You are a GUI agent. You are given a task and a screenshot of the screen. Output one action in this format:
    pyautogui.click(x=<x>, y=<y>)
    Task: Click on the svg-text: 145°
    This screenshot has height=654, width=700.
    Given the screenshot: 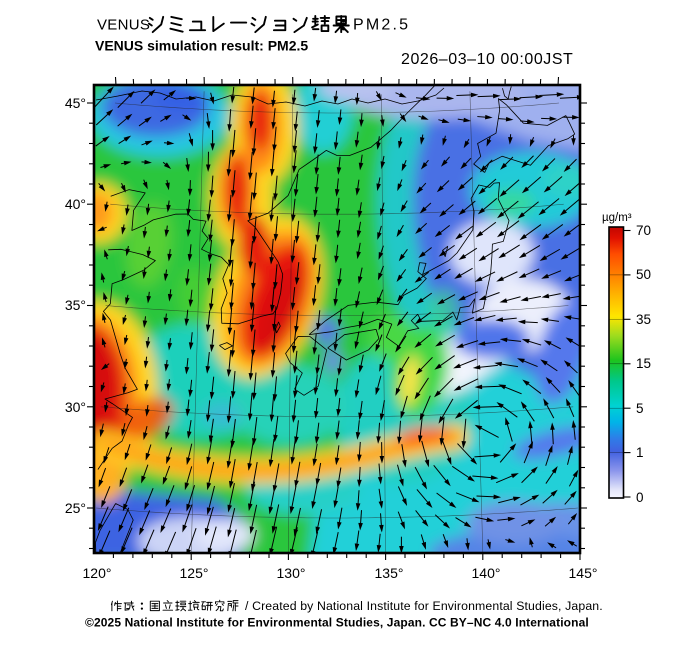 What is the action you would take?
    pyautogui.click(x=583, y=573)
    